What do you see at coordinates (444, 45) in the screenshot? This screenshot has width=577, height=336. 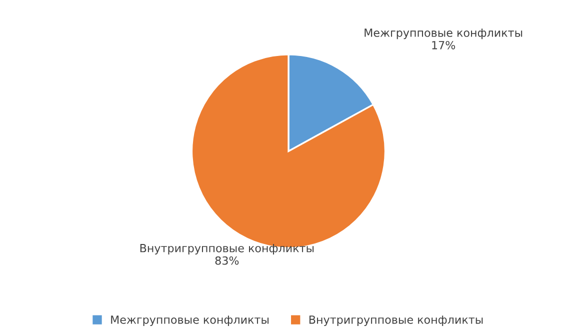 I see `data-label: 17%` at bounding box center [444, 45].